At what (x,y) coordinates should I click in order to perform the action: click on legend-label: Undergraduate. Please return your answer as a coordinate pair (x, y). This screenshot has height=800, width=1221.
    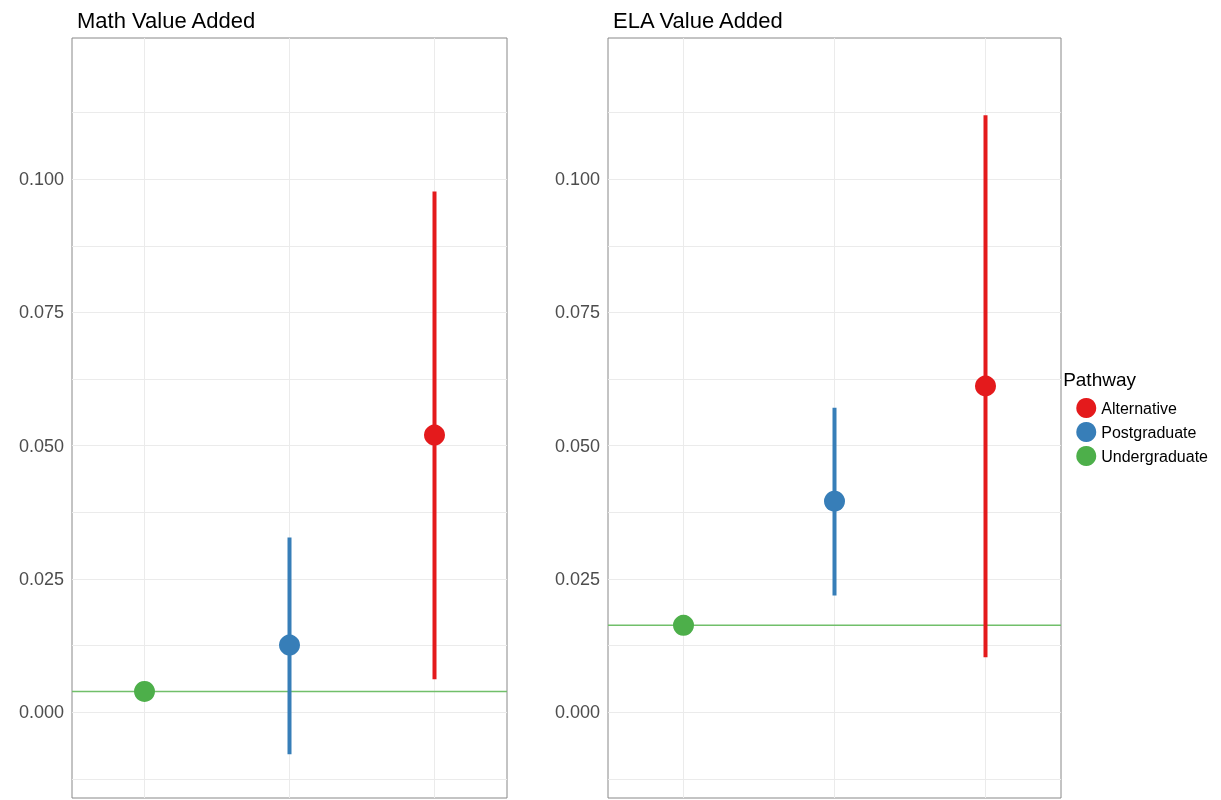
    Looking at the image, I should click on (1155, 456).